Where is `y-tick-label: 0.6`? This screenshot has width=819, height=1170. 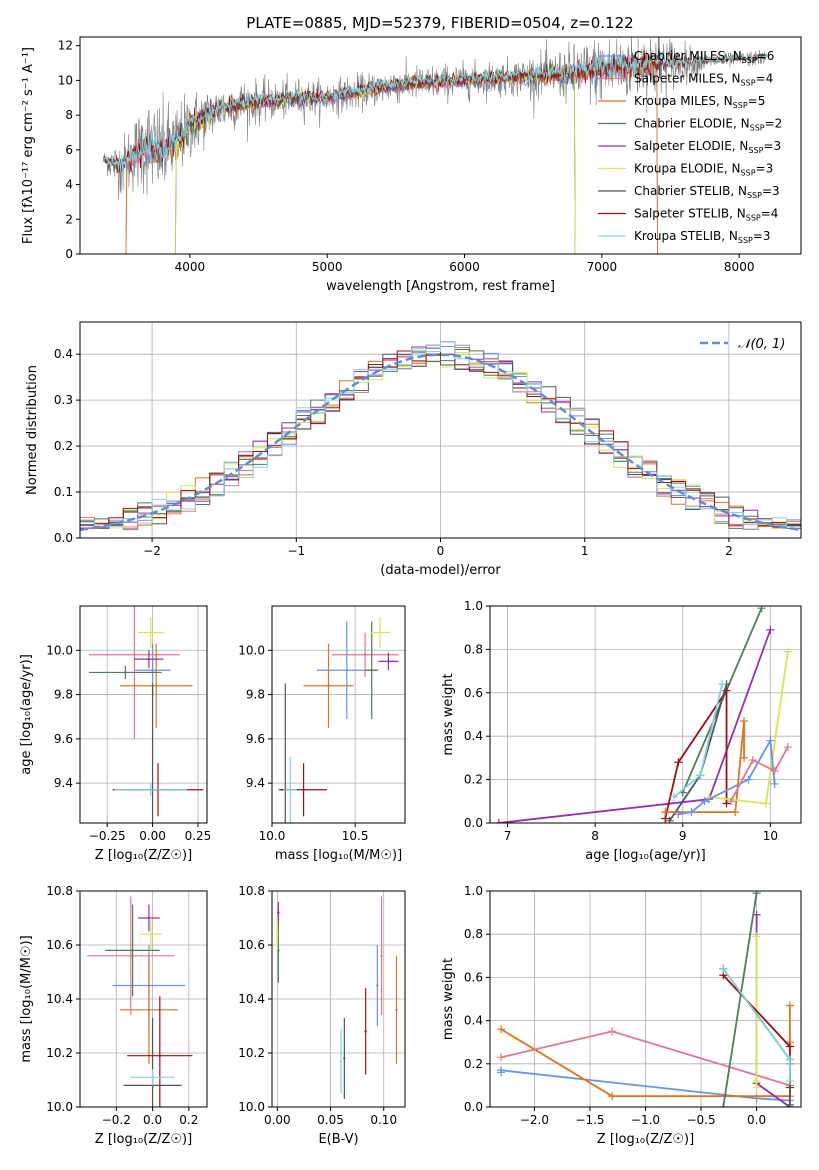 y-tick-label: 0.6 is located at coordinates (473, 977).